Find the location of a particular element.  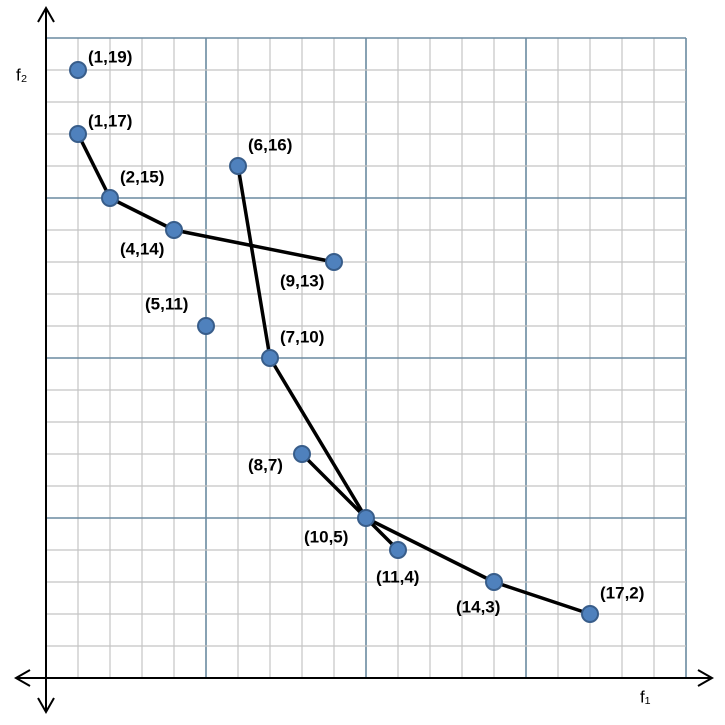

point-label: (10,5) is located at coordinates (326, 536).